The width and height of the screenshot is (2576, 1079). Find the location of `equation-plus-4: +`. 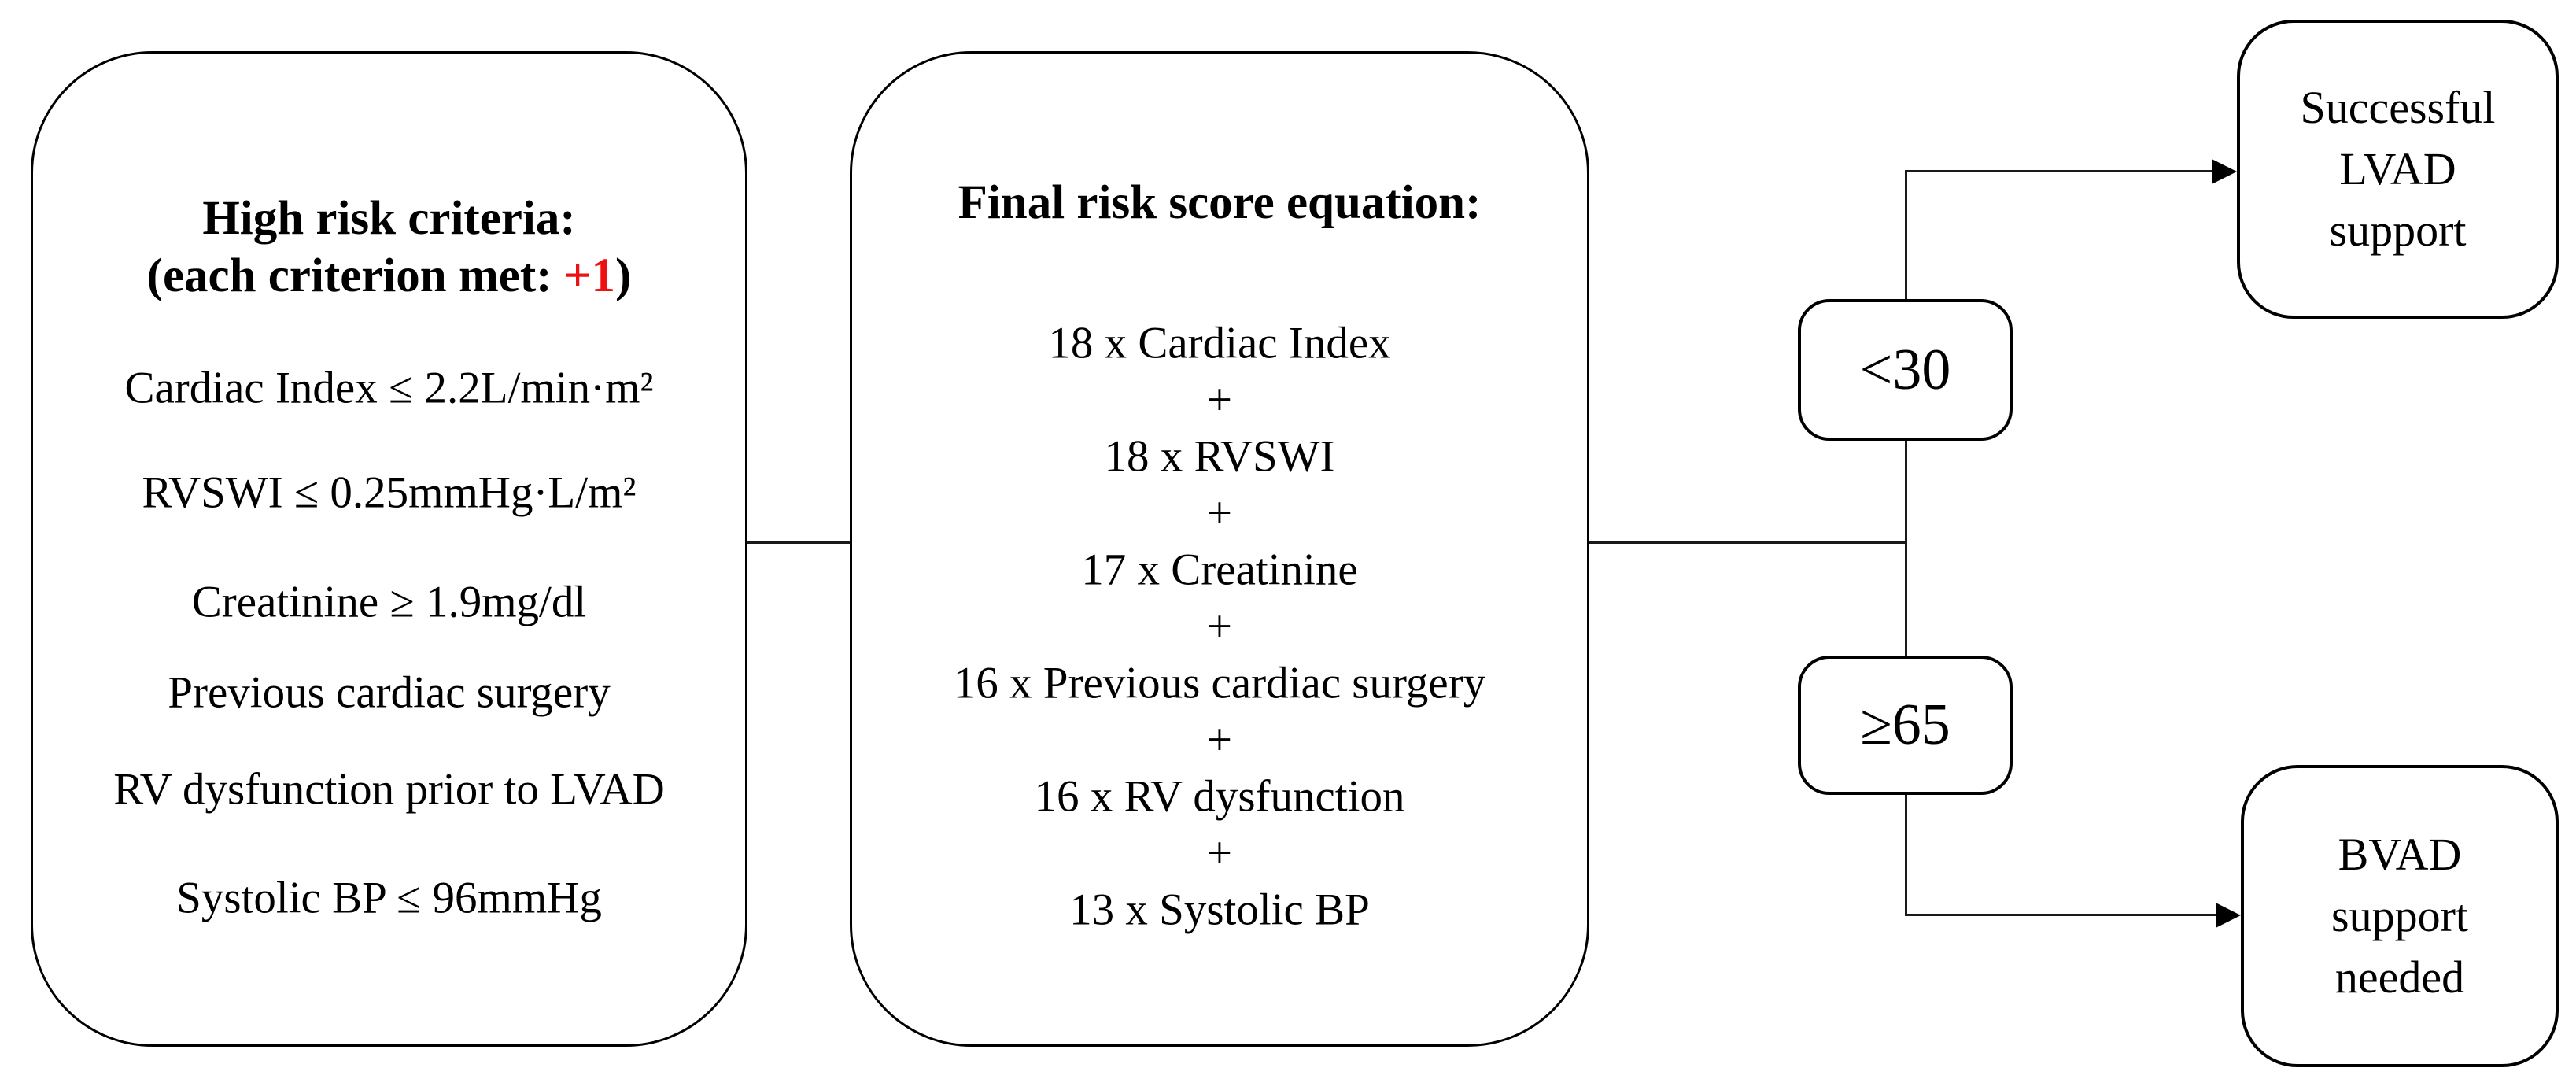

equation-plus-4: + is located at coordinates (1219, 740).